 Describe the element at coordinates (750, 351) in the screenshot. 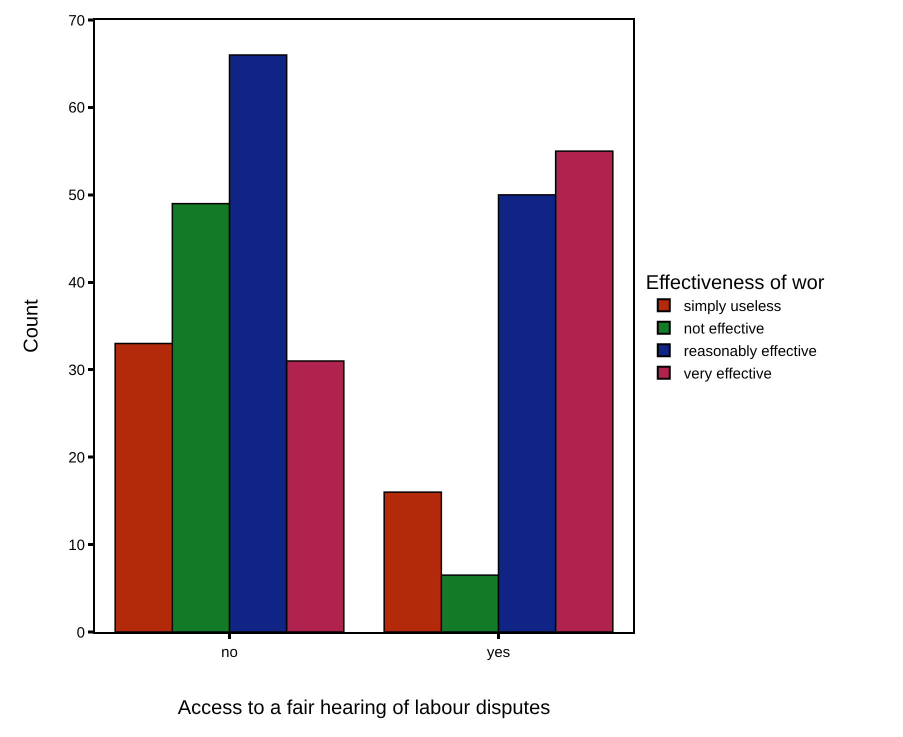

I see `legend-label: reasonably effective` at that location.